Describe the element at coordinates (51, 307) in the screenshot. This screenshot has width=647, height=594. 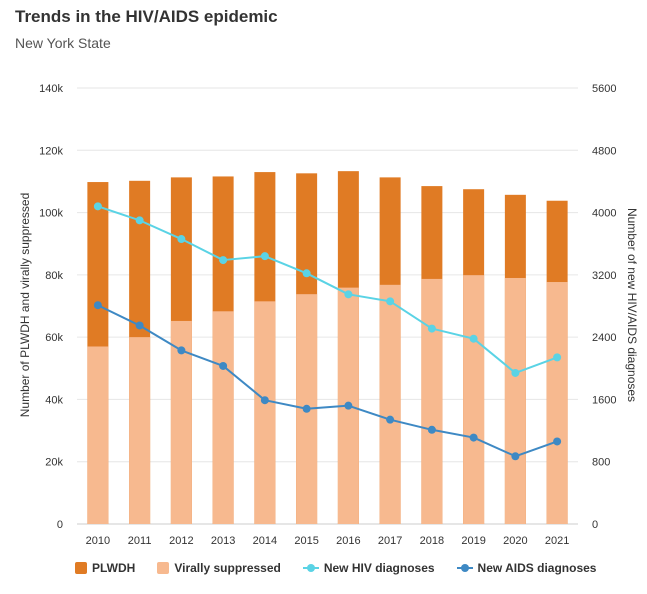
I see `y-axis-left: 0 20k 40k 60k 80k 100k 120k 140k` at that location.